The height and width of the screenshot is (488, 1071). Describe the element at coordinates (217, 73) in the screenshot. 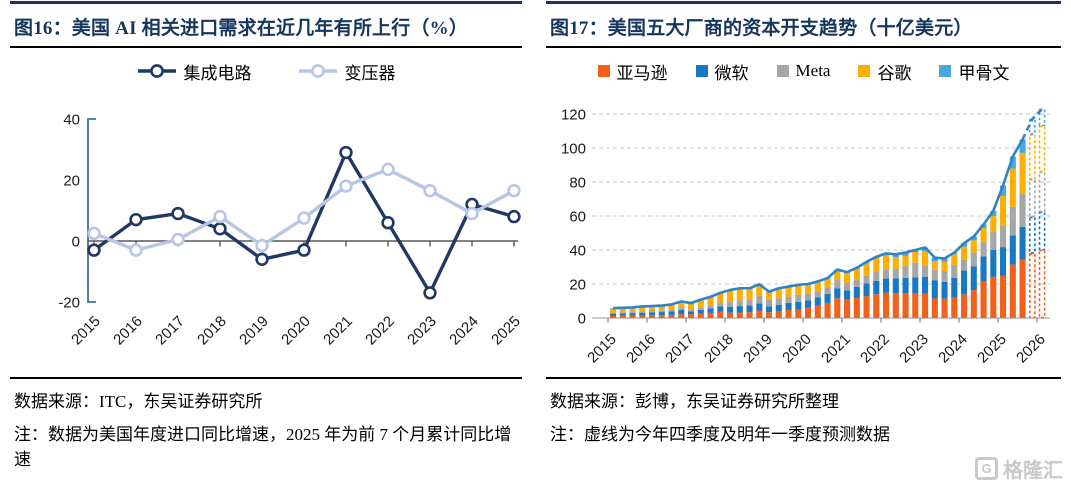

I see `legend-label: 集成电路` at that location.